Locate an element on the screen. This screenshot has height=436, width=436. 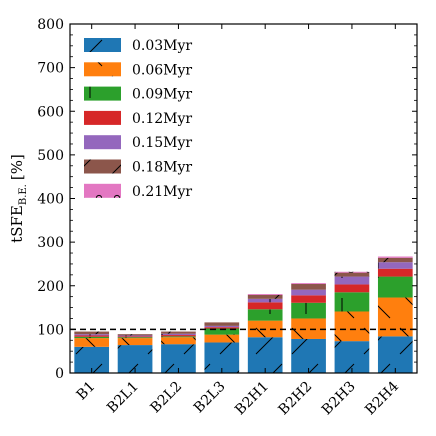
bar-B2H2-0.18Myr is located at coordinates (308, 287).